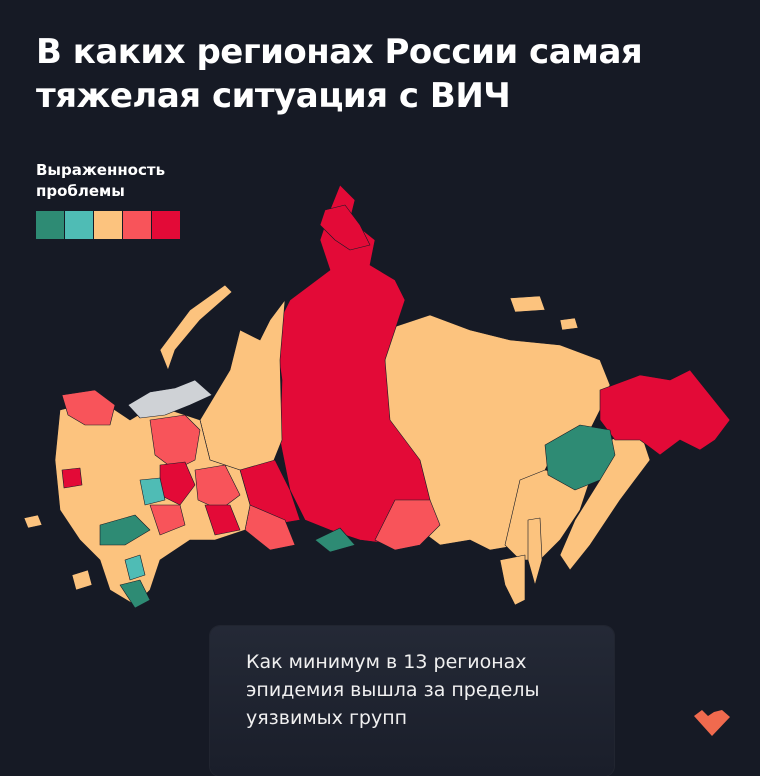 This screenshot has height=776, width=760. What do you see at coordinates (175, 442) in the screenshot?
I see `region-komi` at bounding box center [175, 442].